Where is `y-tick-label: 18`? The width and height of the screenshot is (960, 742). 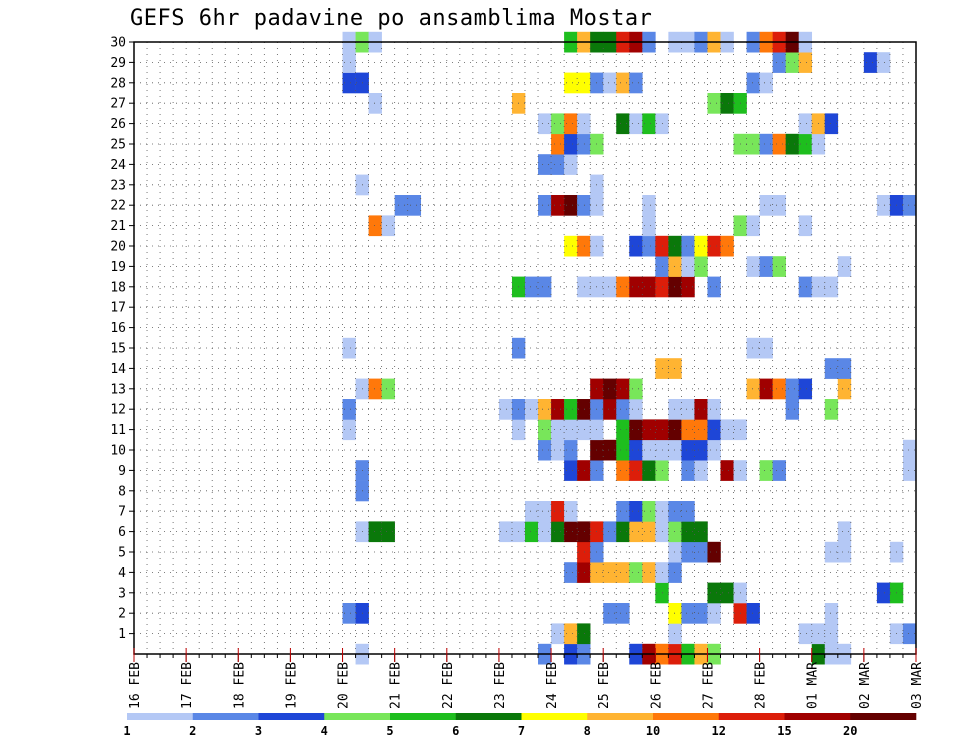 y-tick-label: 18 is located at coordinates (118, 287).